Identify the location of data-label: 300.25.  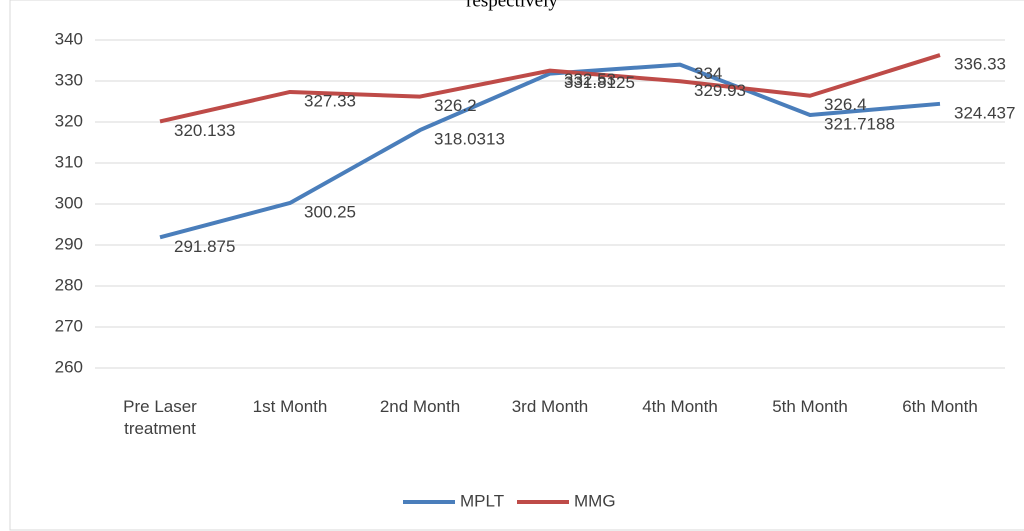
(330, 211).